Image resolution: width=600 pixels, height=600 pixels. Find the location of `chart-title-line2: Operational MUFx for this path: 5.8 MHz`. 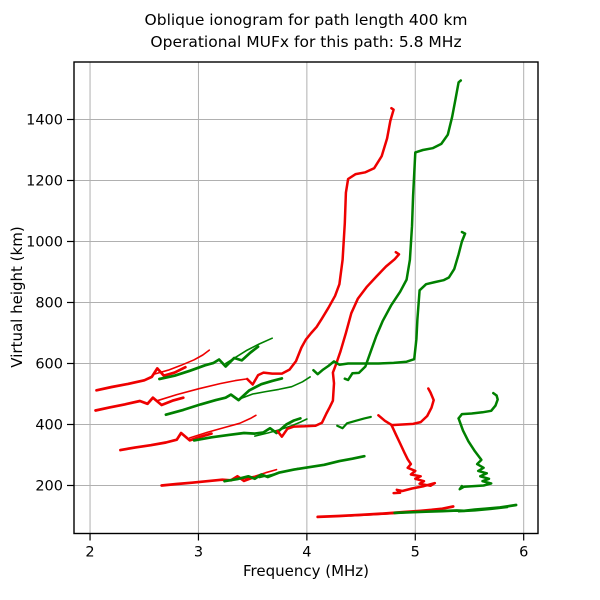

chart-title-line2: Operational MUFx for this path: 5.8 MHz is located at coordinates (306, 42).